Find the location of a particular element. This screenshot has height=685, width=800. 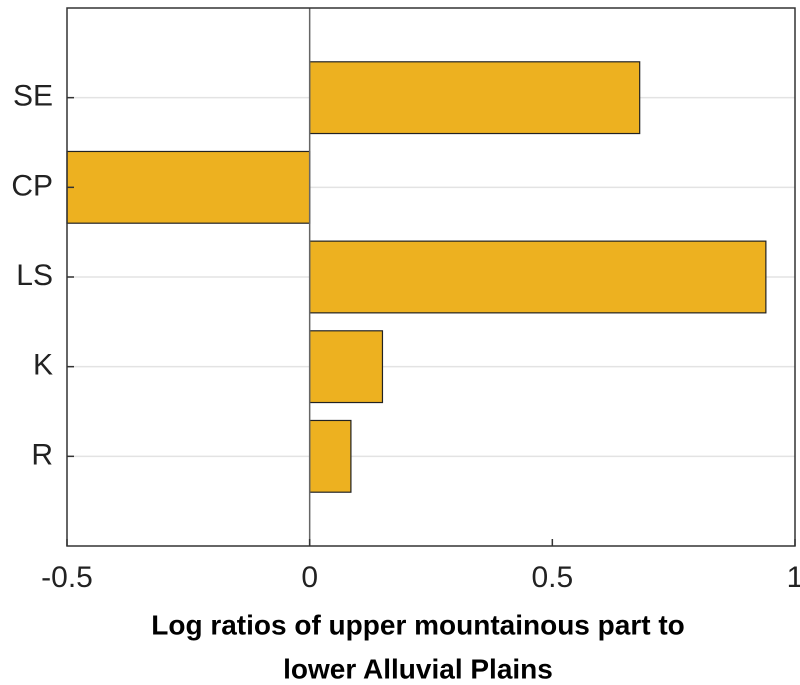

x-tick-label: 0.5 is located at coordinates (552, 577).